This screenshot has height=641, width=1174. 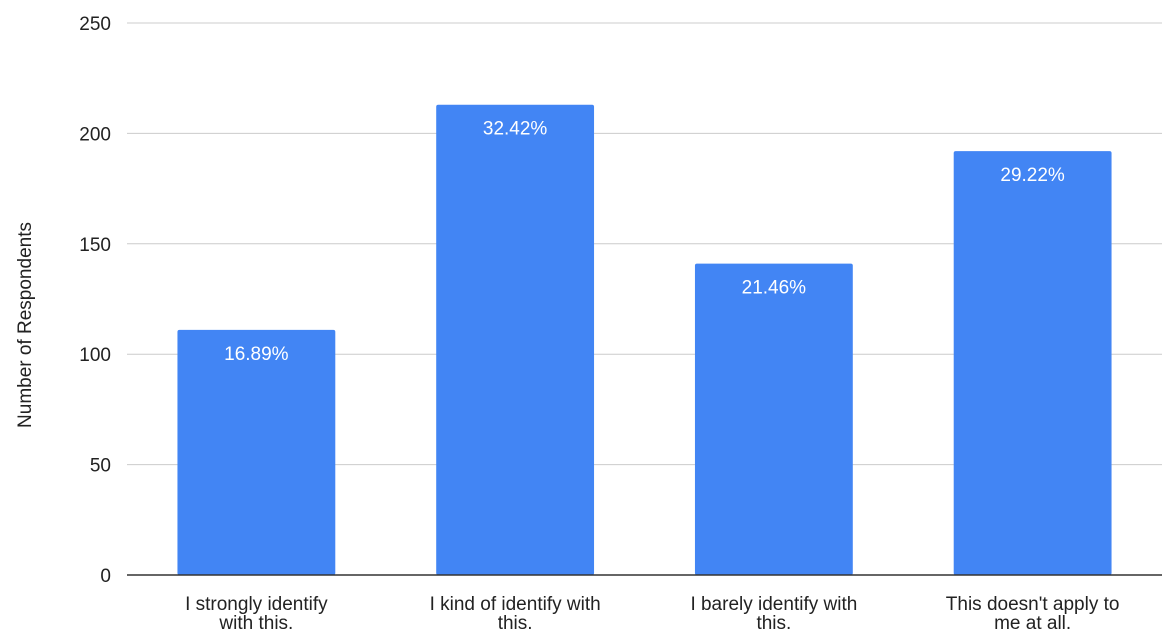 I want to click on y-tick-label: 150, so click(x=95, y=245).